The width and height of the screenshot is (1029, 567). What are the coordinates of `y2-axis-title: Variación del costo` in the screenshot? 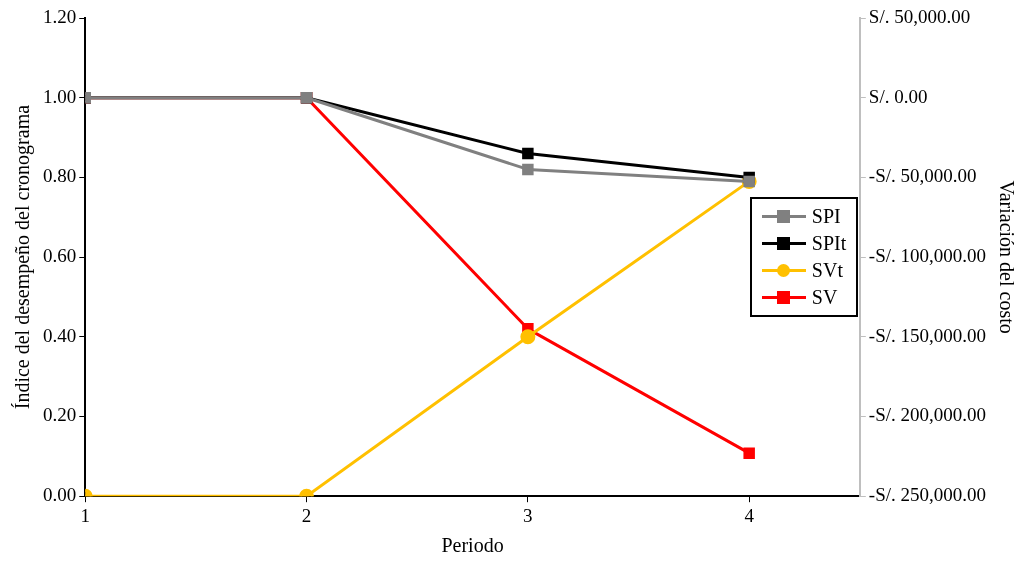 It's located at (1006, 257).